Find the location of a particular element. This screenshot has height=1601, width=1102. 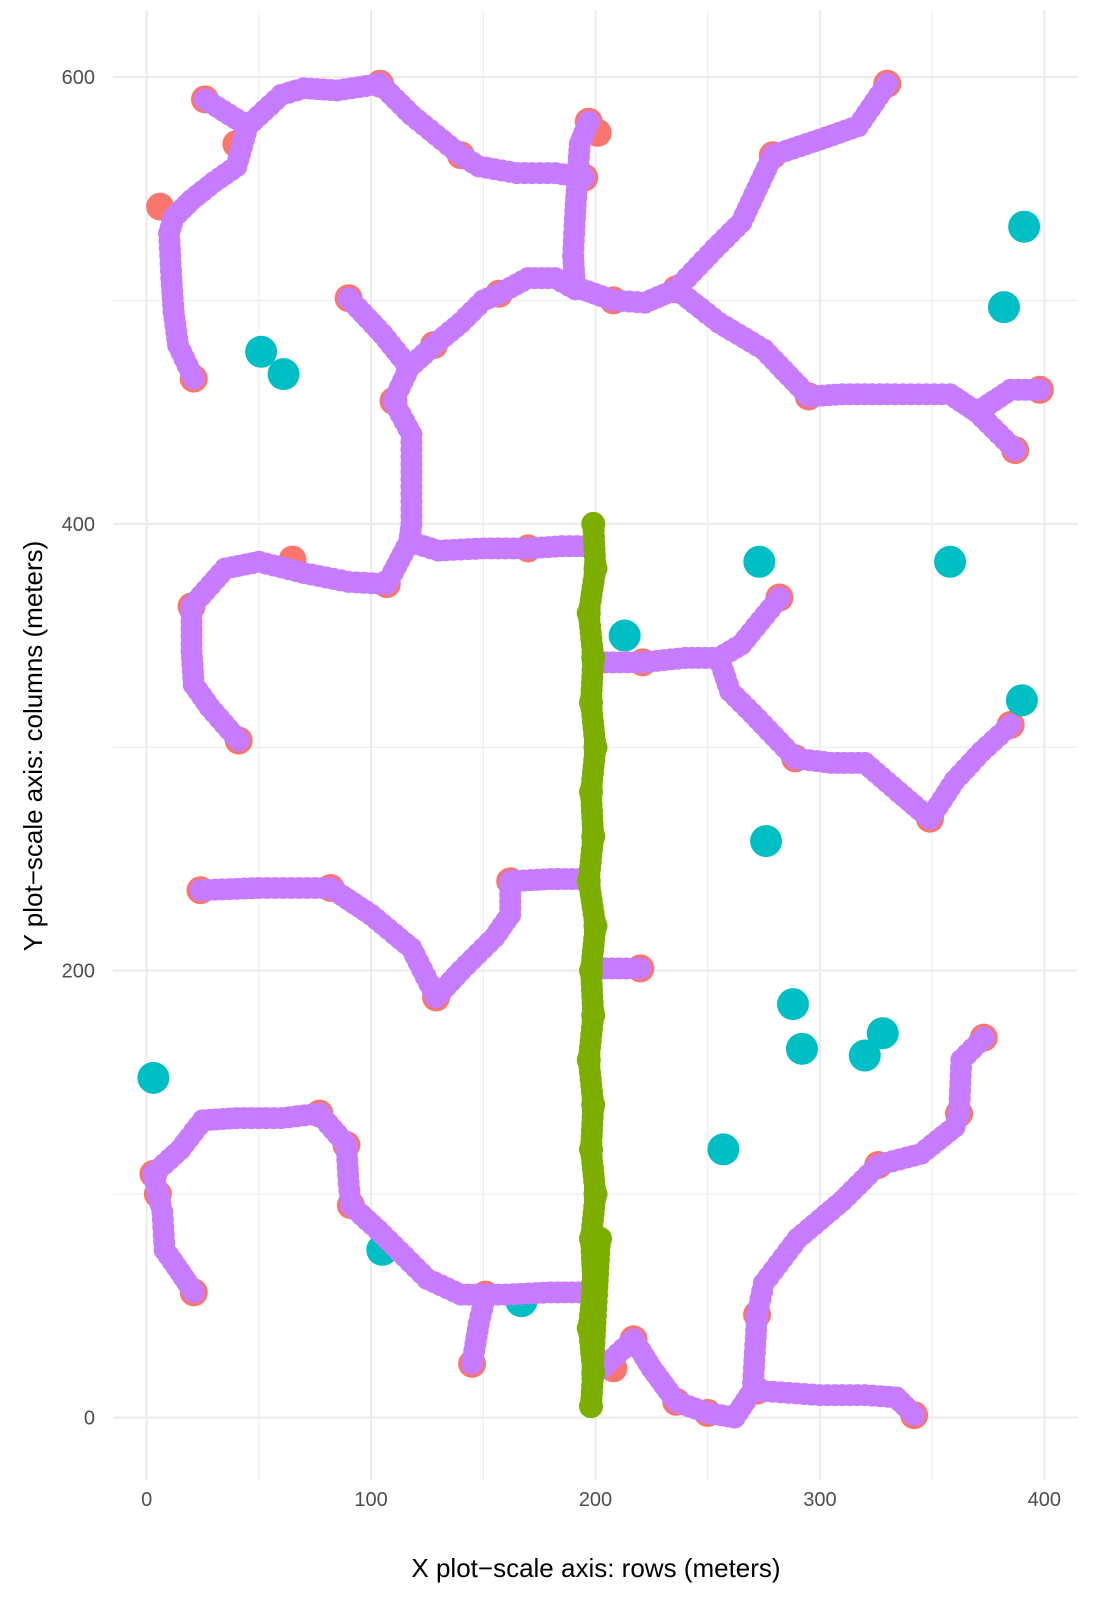

y-tick-label: 200 is located at coordinates (78, 972).